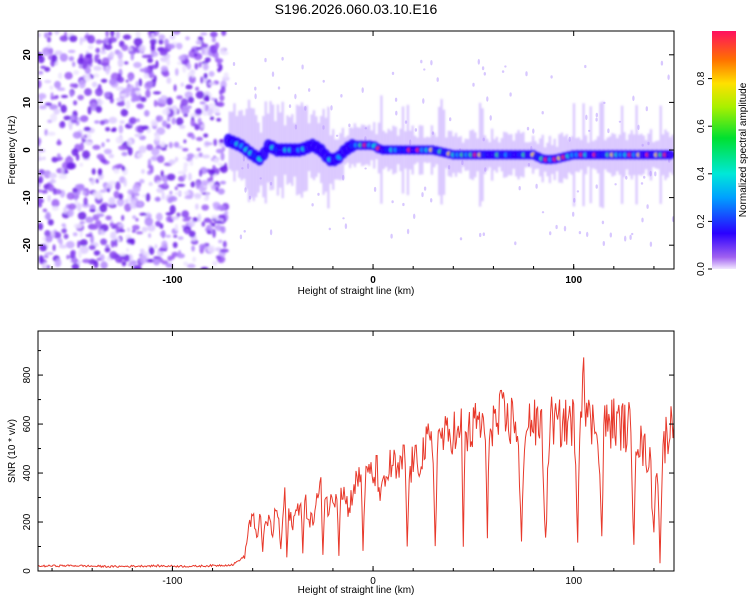  What do you see at coordinates (134, 150) in the screenshot?
I see `noise-region` at bounding box center [134, 150].